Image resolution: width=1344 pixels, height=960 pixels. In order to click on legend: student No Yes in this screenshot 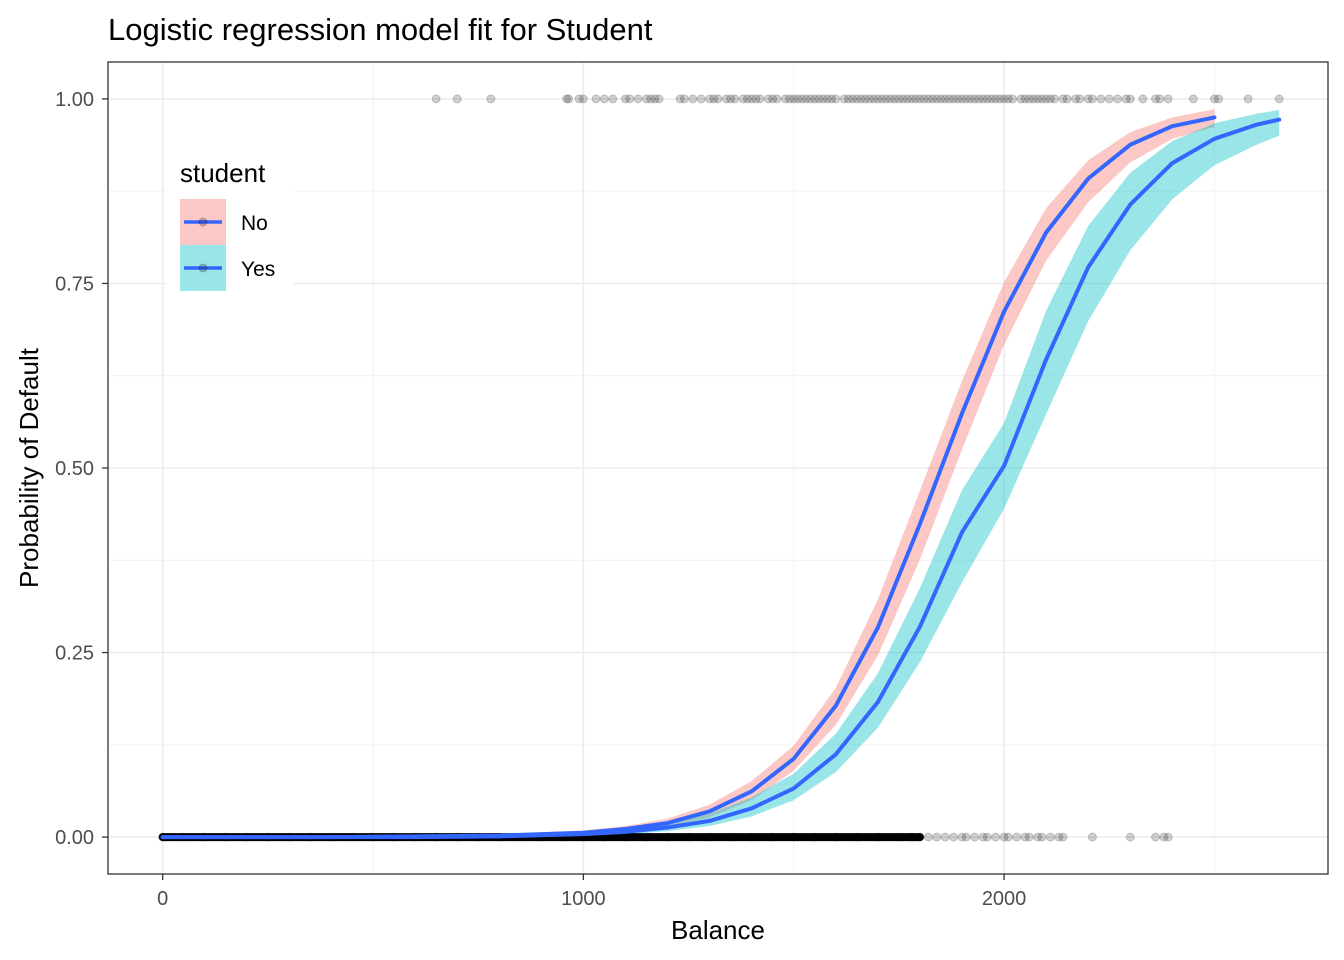, I will do `click(230, 225)`.